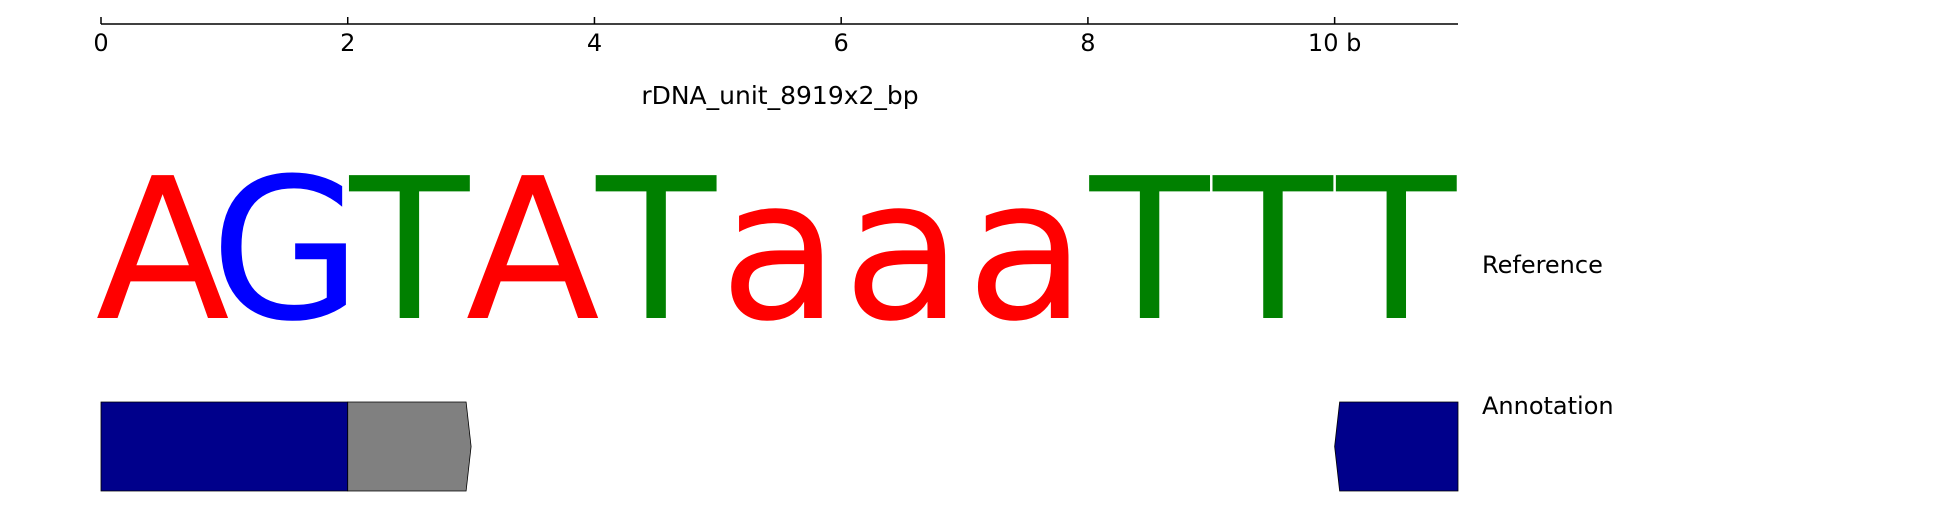 The image size is (1944, 510). I want to click on ruler-tick-label: 0, so click(100, 43).